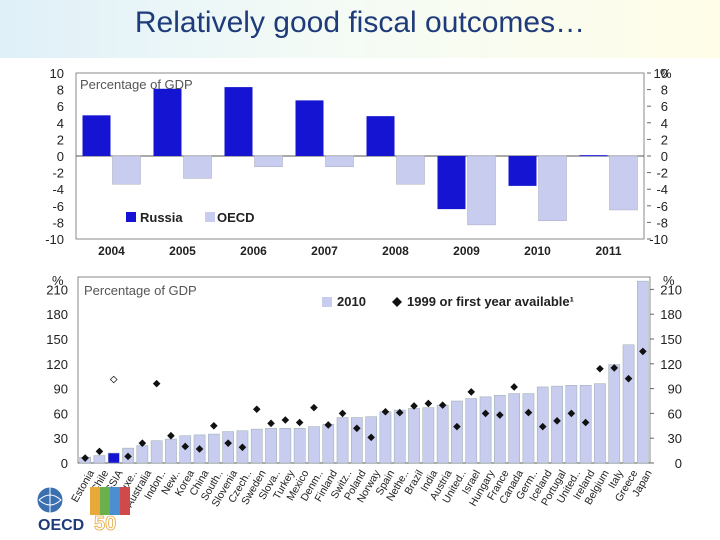  Describe the element at coordinates (537, 251) in the screenshot. I see `chart1-xtick-label: 2010` at that location.